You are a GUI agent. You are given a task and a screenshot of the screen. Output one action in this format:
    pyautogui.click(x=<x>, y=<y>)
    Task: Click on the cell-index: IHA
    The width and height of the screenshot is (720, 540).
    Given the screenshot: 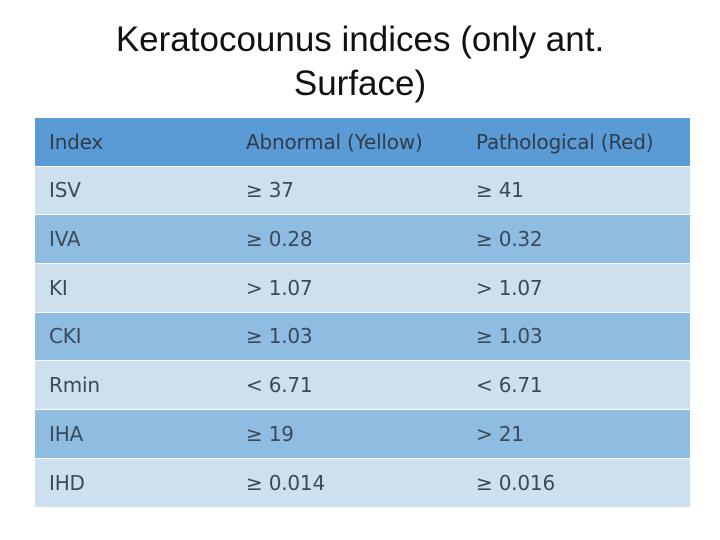 What is the action you would take?
    pyautogui.click(x=133, y=433)
    